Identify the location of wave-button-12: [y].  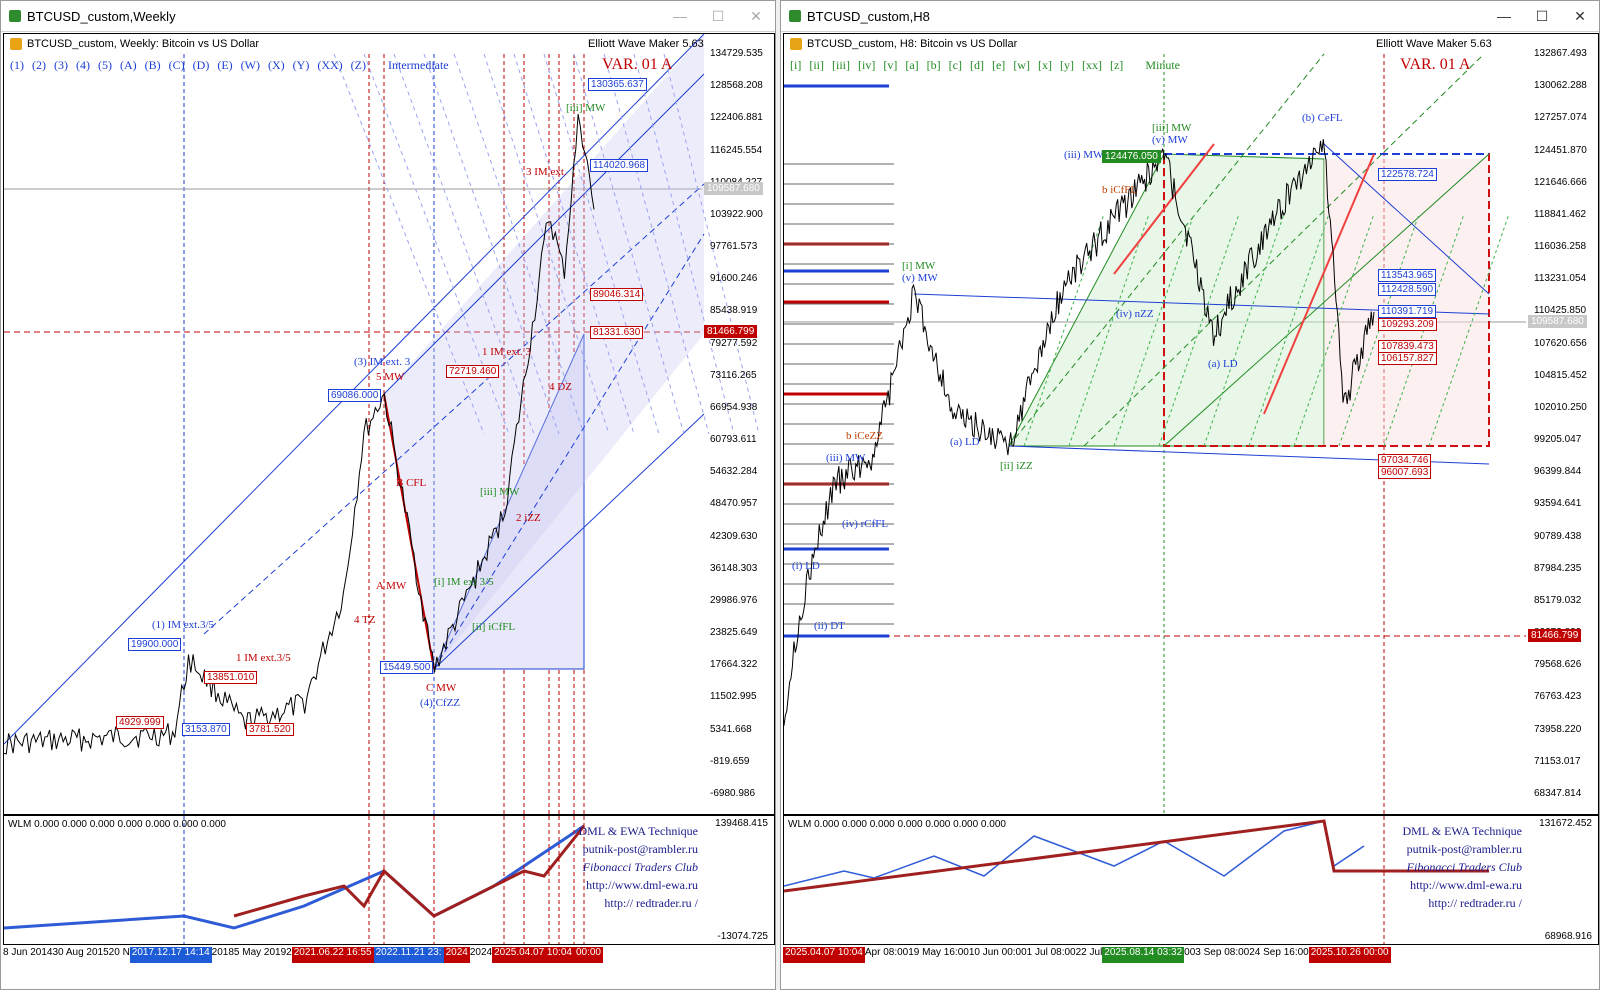
(1066, 65).